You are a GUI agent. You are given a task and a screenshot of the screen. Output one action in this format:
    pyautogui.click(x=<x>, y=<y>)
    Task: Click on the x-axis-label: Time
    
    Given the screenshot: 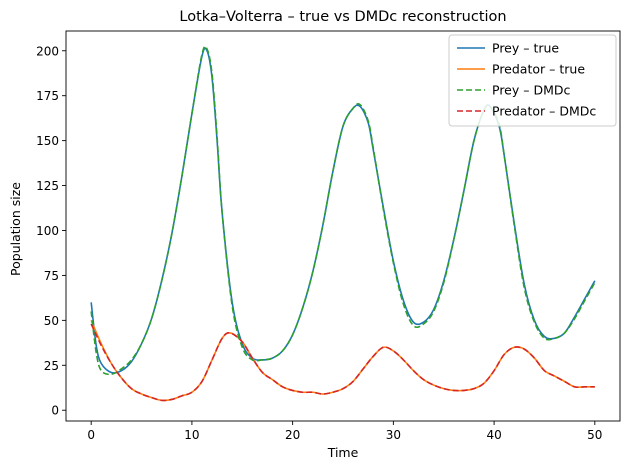 What is the action you would take?
    pyautogui.click(x=343, y=452)
    